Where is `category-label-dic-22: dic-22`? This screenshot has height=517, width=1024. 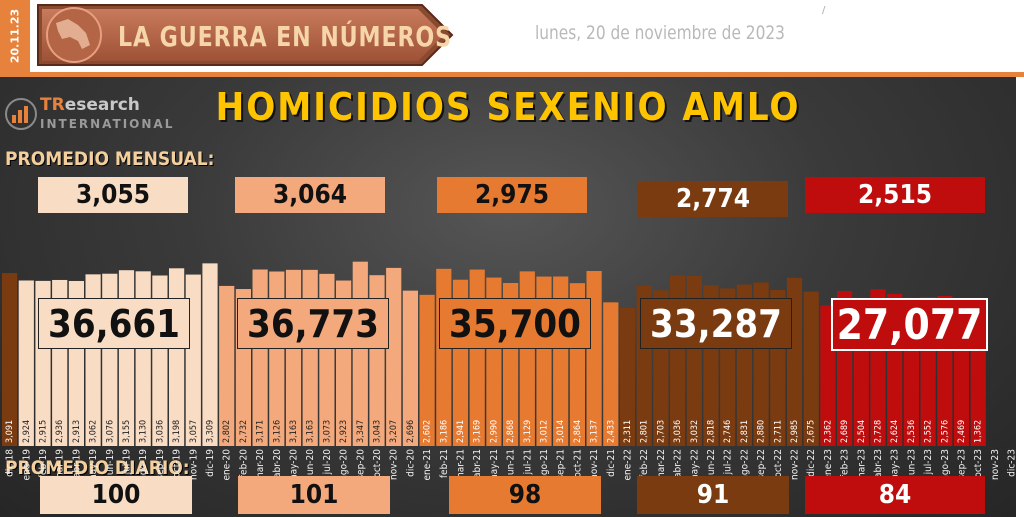
category-label-dic-22: dic-22 is located at coordinates (811, 463).